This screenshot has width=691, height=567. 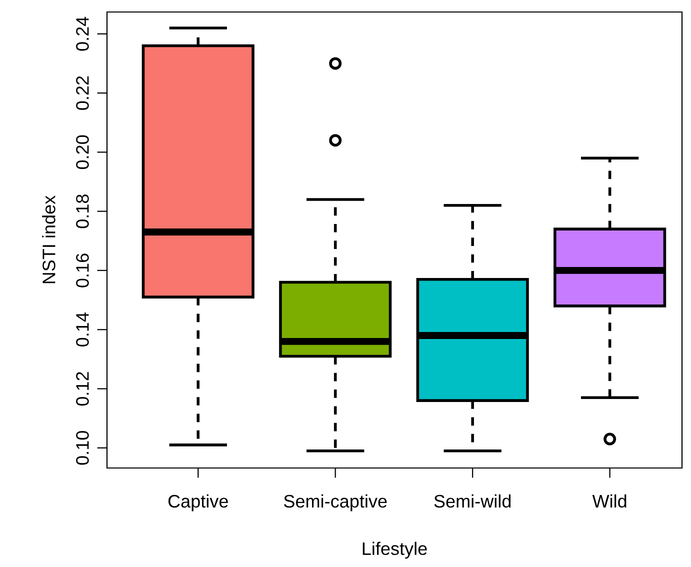 What do you see at coordinates (609, 501) in the screenshot?
I see `x-tick-label: Wild` at bounding box center [609, 501].